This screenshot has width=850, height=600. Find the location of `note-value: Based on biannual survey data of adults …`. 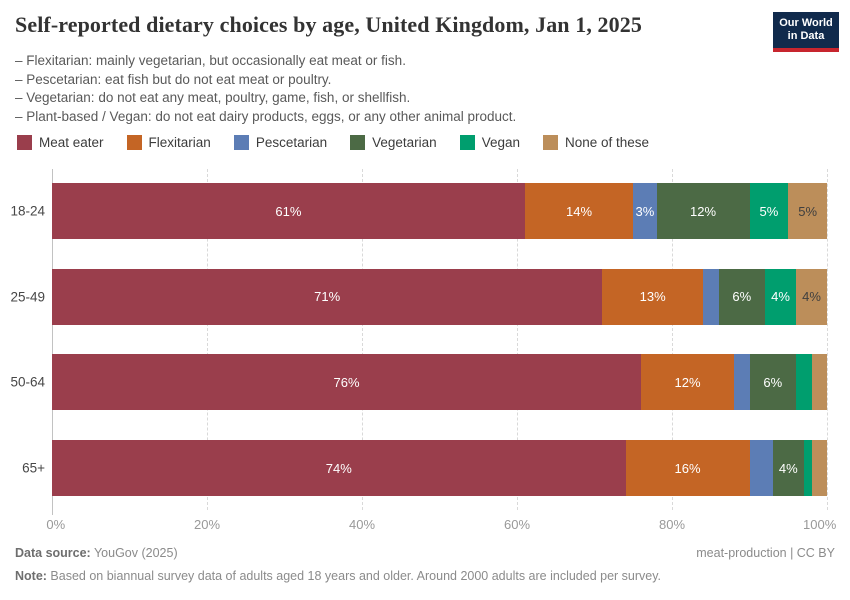

note-value: Based on biannual survey data of adults … is located at coordinates (354, 576).